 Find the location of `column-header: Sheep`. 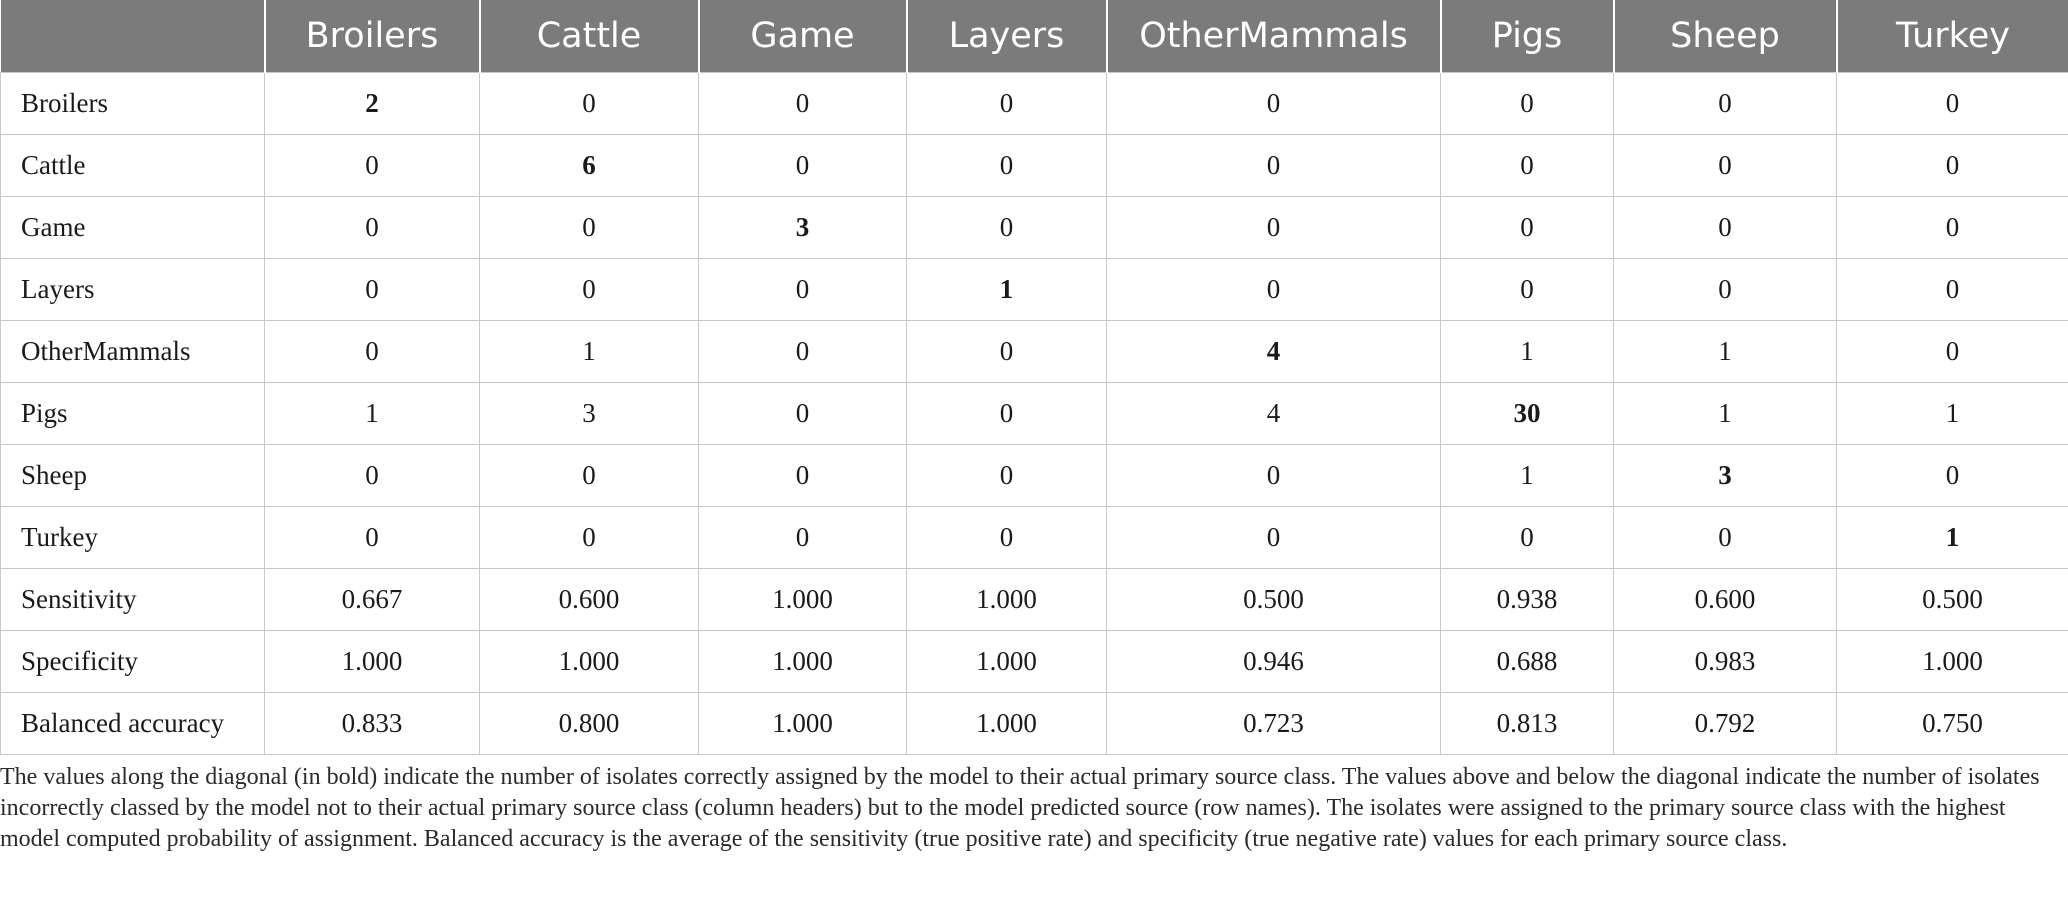

column-header: Sheep is located at coordinates (1724, 36).